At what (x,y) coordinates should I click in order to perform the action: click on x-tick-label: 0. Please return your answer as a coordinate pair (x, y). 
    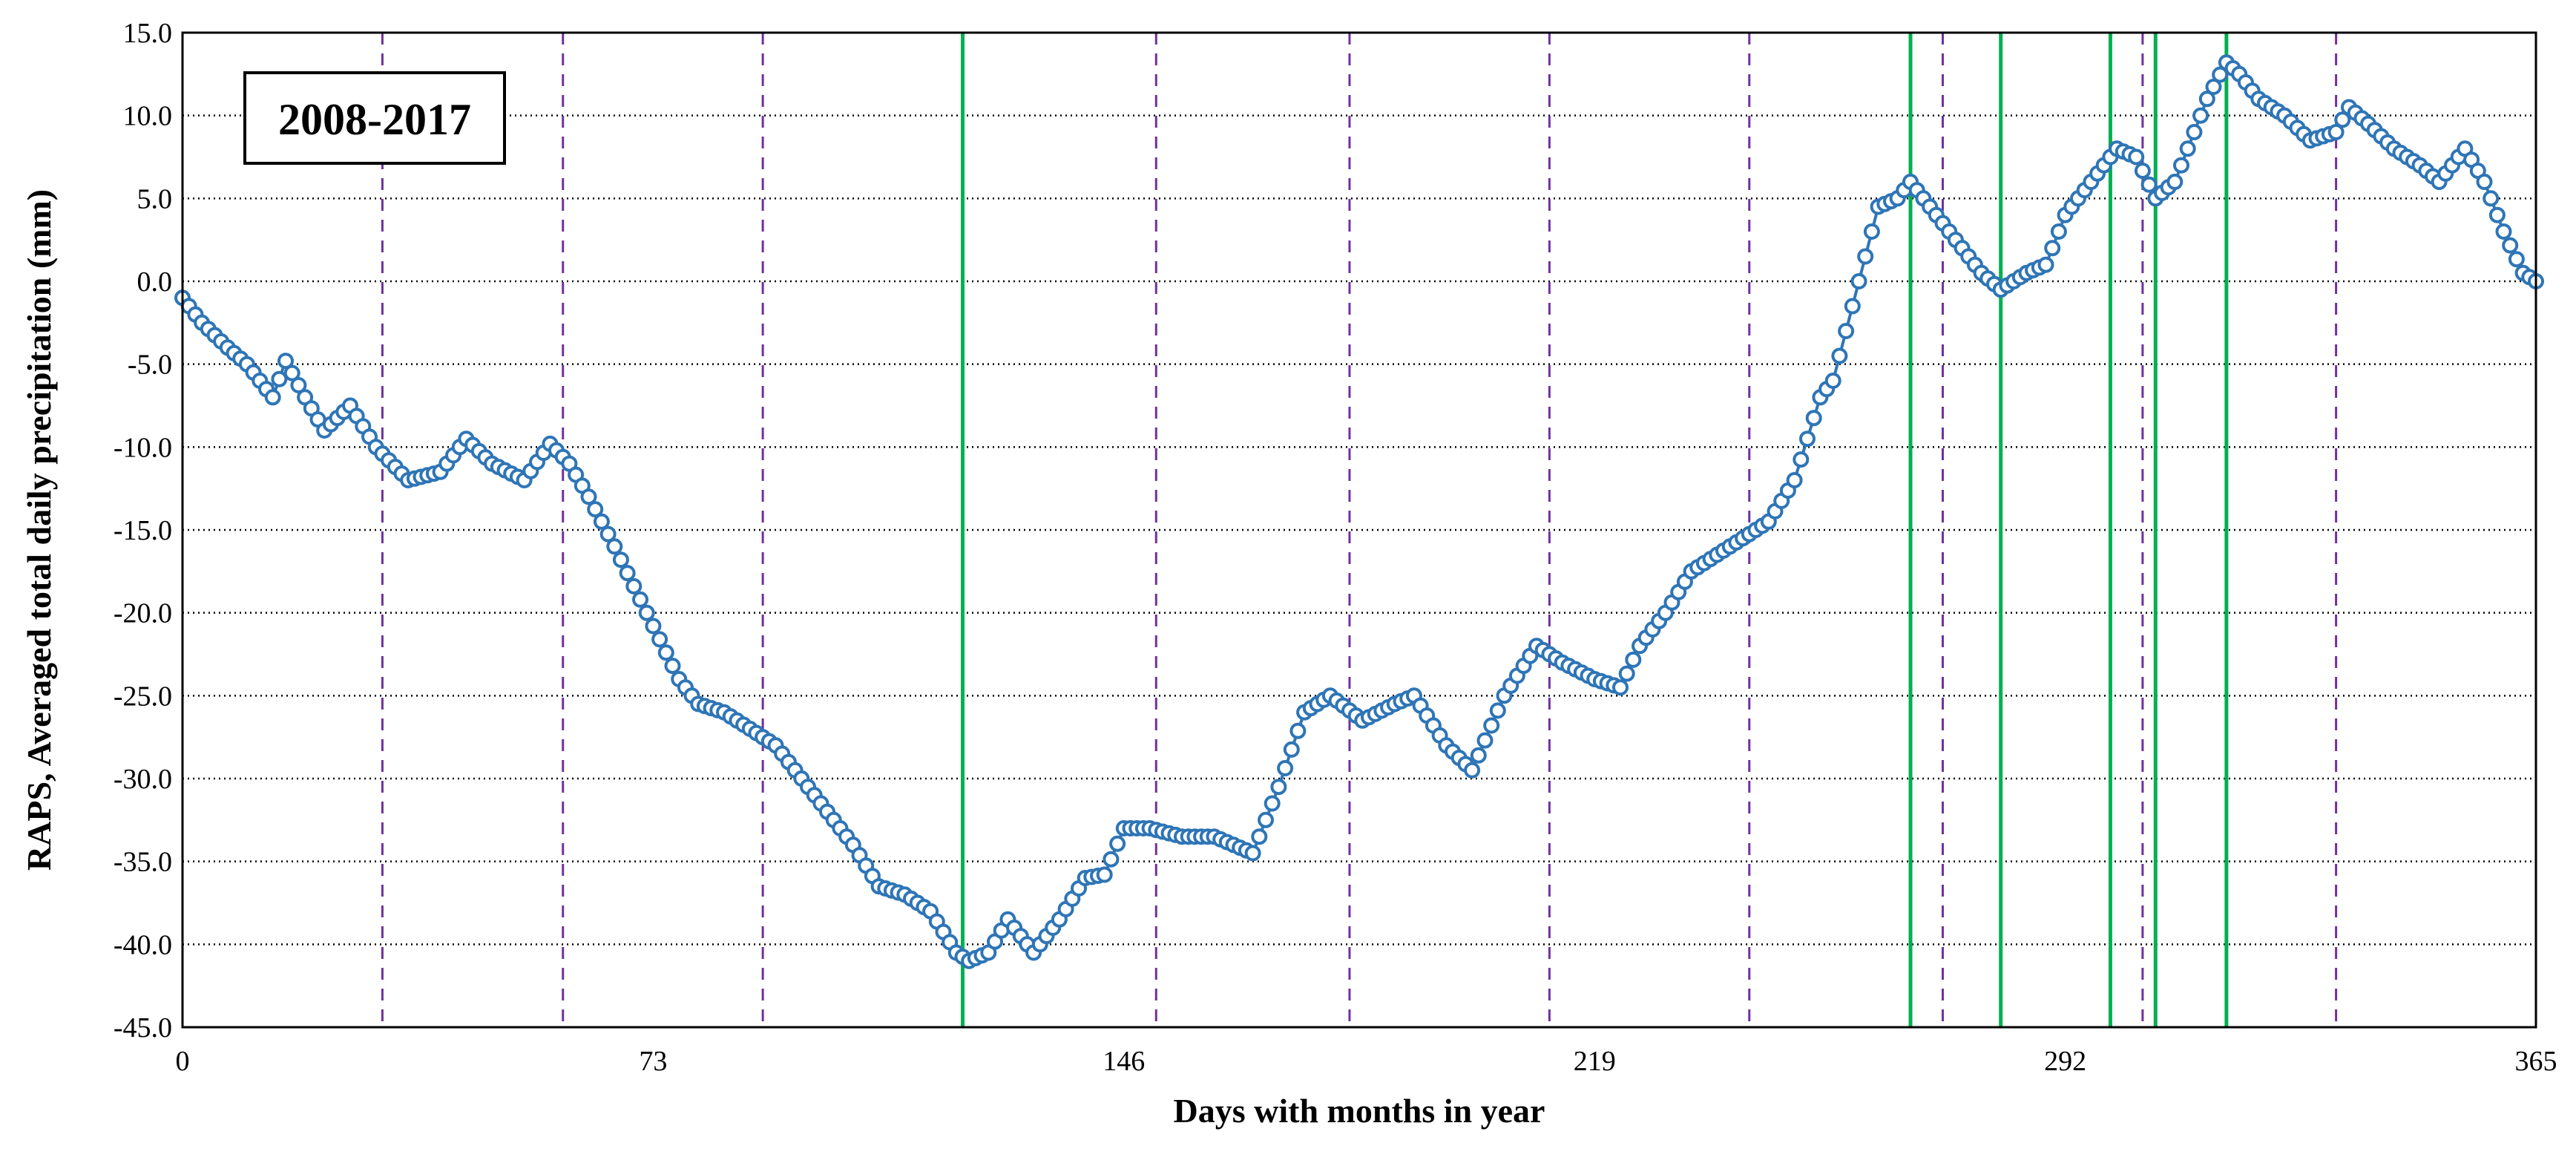
    Looking at the image, I should click on (183, 1061).